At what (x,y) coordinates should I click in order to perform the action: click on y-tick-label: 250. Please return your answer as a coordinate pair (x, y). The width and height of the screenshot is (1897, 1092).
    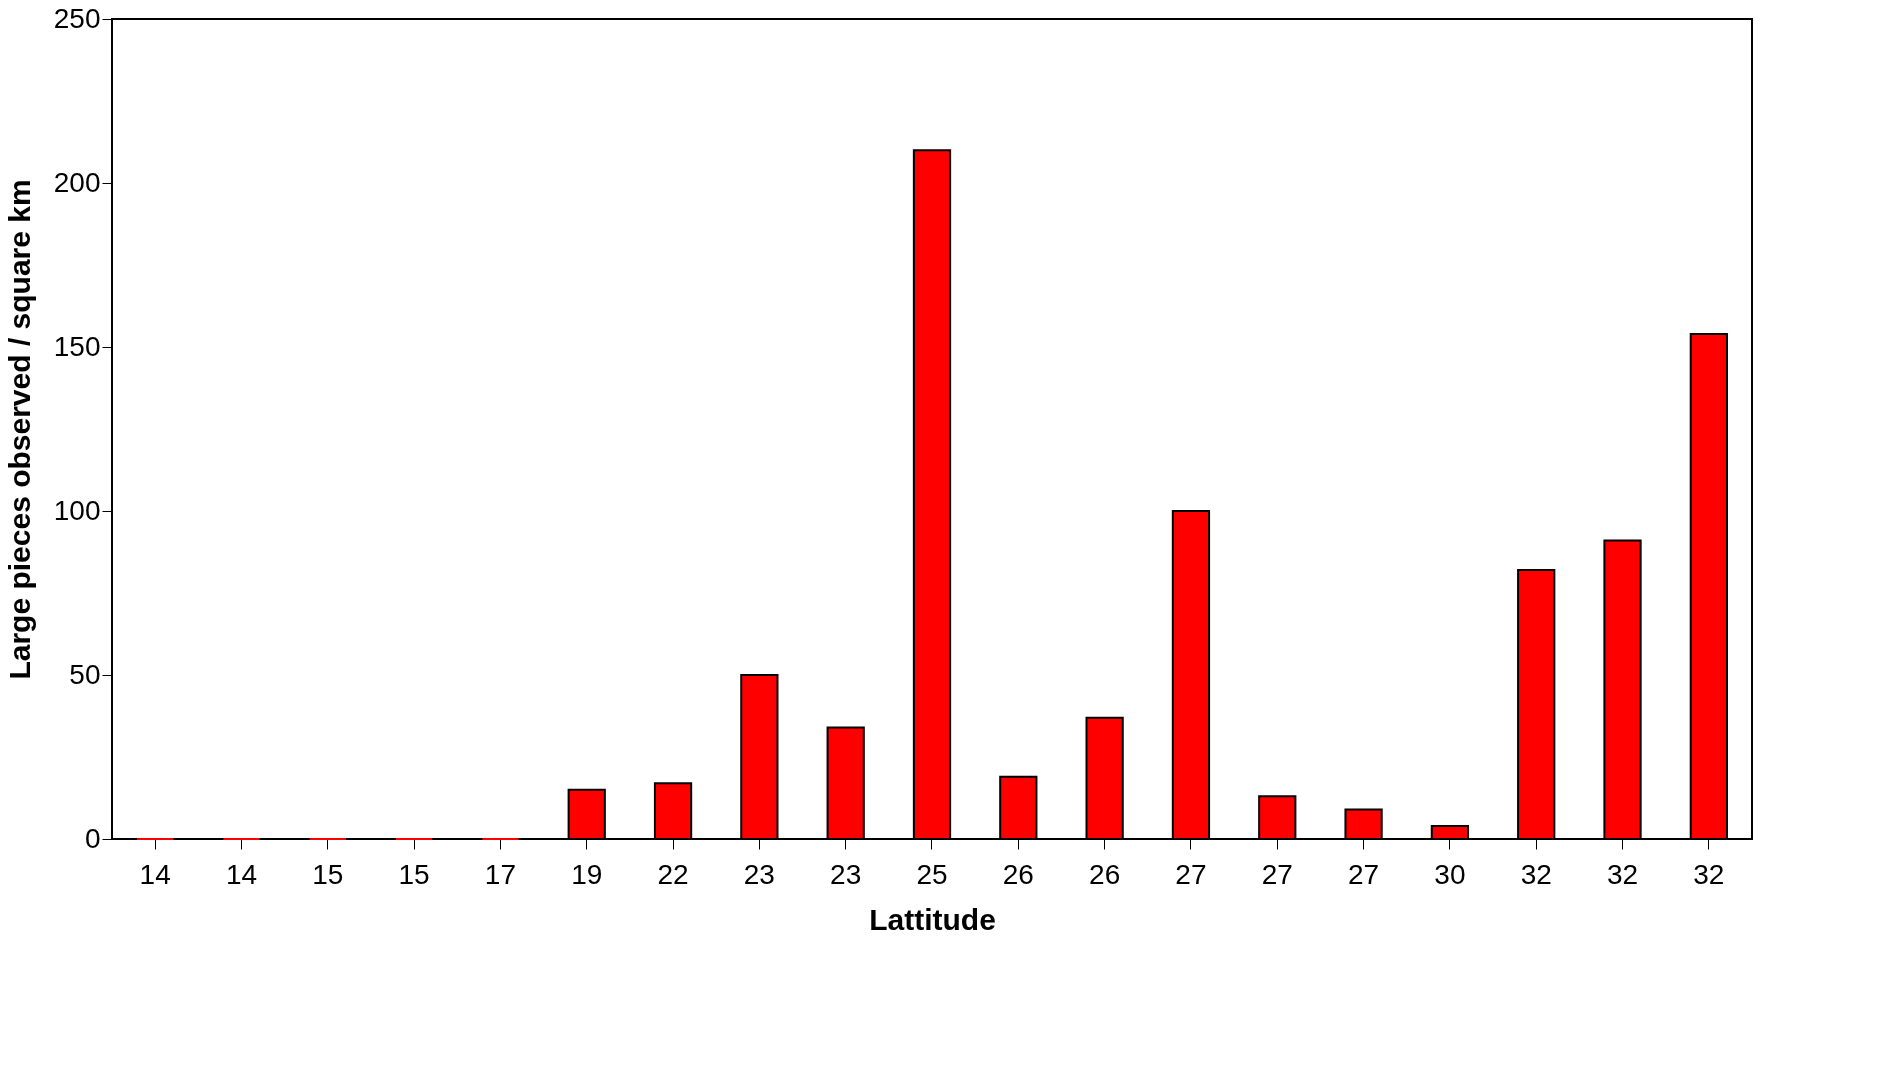
    Looking at the image, I should click on (77, 18).